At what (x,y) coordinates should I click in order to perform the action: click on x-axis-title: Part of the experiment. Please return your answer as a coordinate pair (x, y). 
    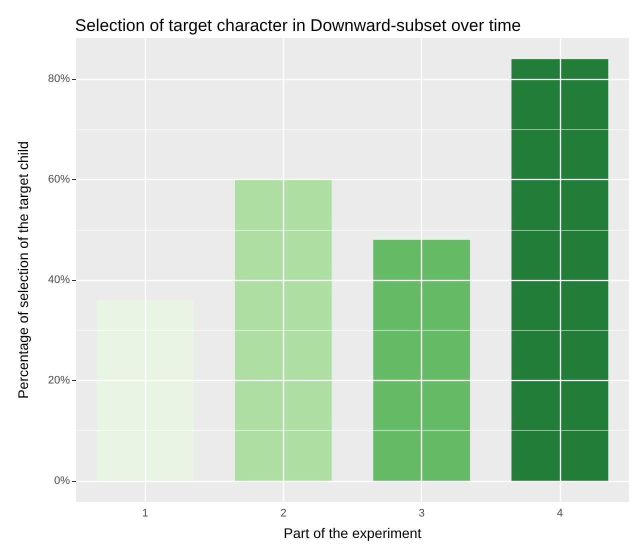
    Looking at the image, I should click on (353, 533).